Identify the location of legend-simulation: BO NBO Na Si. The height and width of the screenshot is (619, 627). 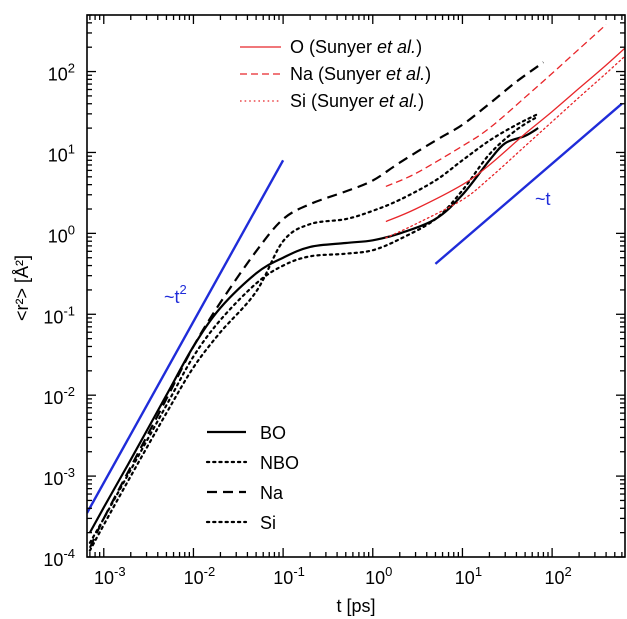
(252, 478).